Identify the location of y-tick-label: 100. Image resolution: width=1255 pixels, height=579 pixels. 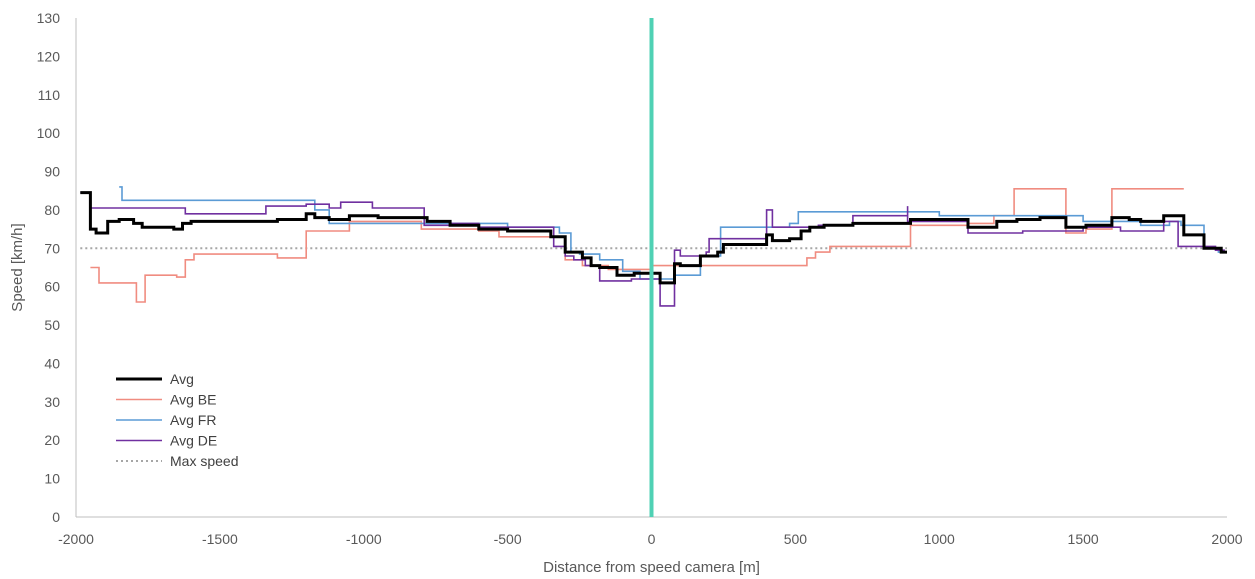
(49, 133).